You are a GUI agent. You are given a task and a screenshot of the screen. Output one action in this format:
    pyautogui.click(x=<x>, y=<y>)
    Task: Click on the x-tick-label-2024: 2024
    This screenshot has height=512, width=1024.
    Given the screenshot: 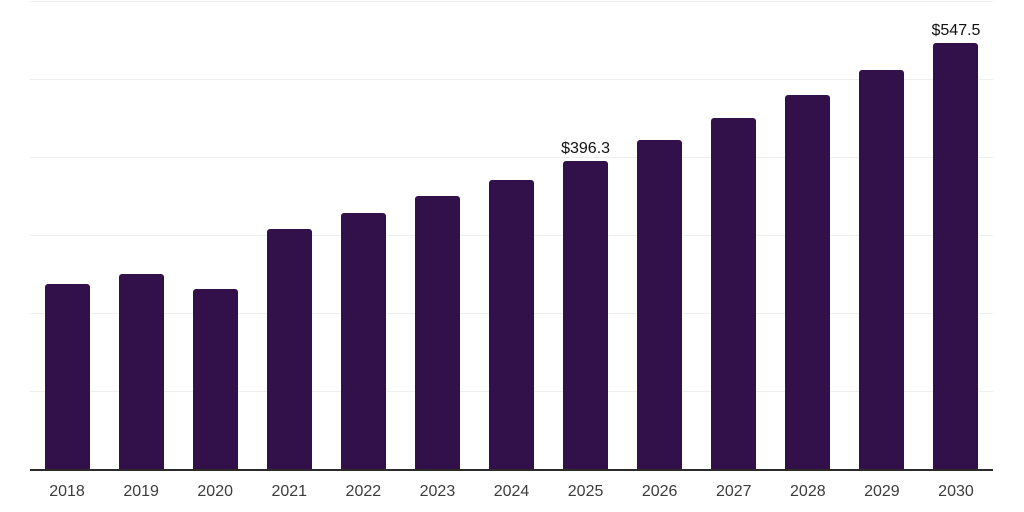 What is the action you would take?
    pyautogui.click(x=511, y=491)
    